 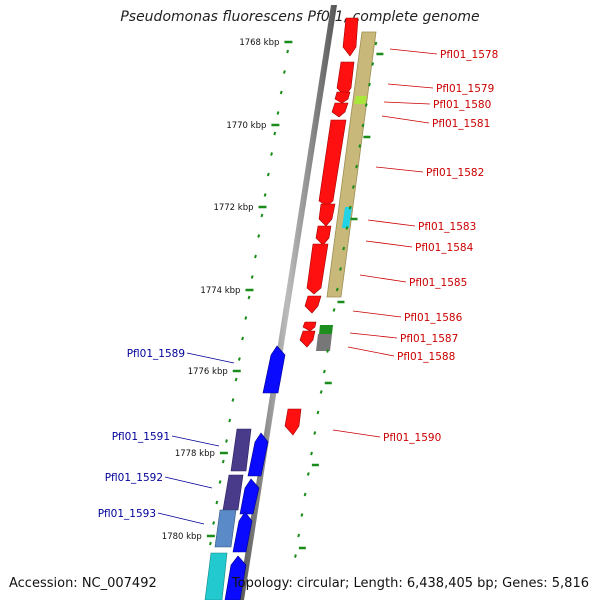 I want to click on gene-label-pfl01-1589: Pfl01_1589, so click(x=156, y=354).